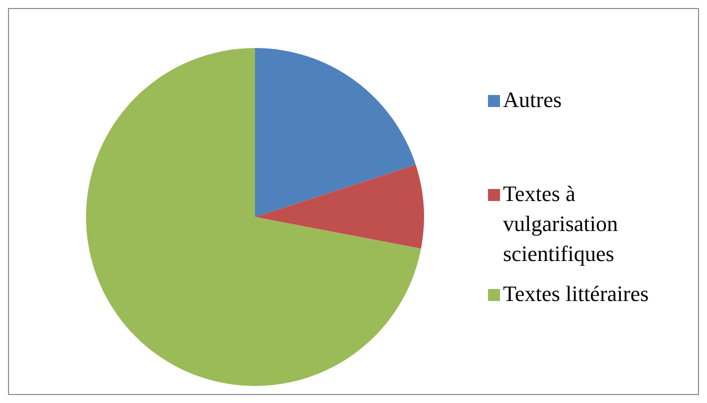 The height and width of the screenshot is (403, 707). What do you see at coordinates (576, 294) in the screenshot?
I see `legend-label: Textes littéraires` at bounding box center [576, 294].